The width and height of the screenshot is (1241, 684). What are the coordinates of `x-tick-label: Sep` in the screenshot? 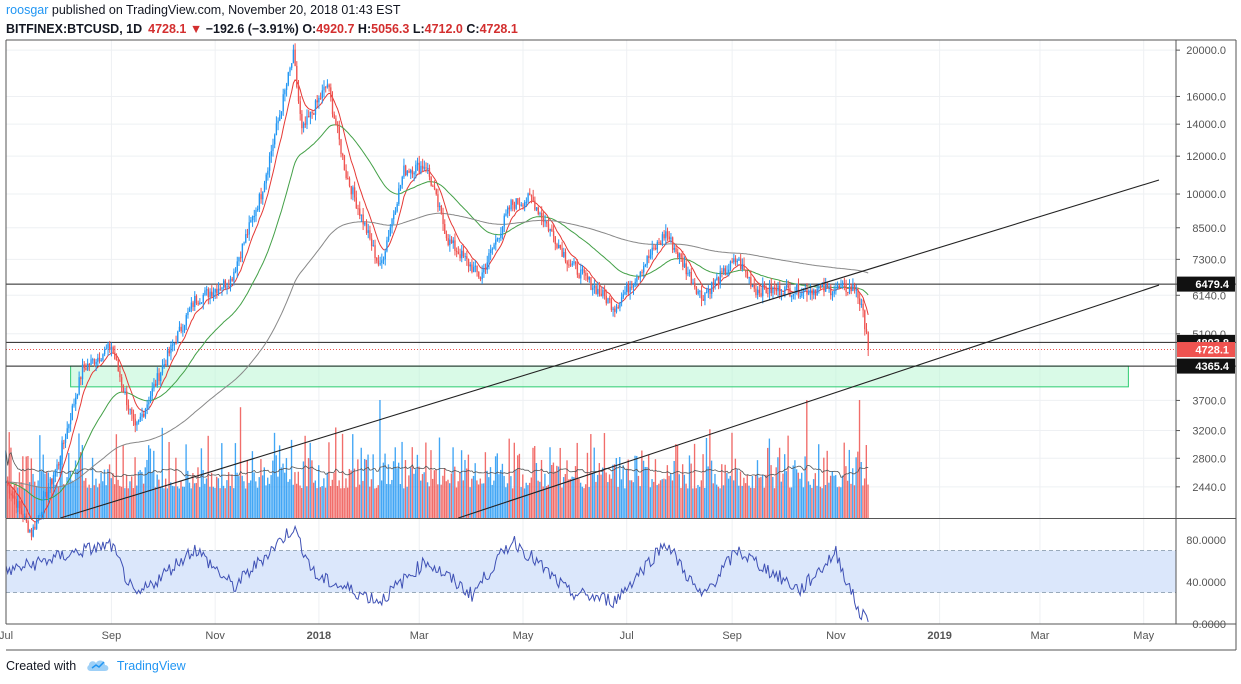 It's located at (732, 636).